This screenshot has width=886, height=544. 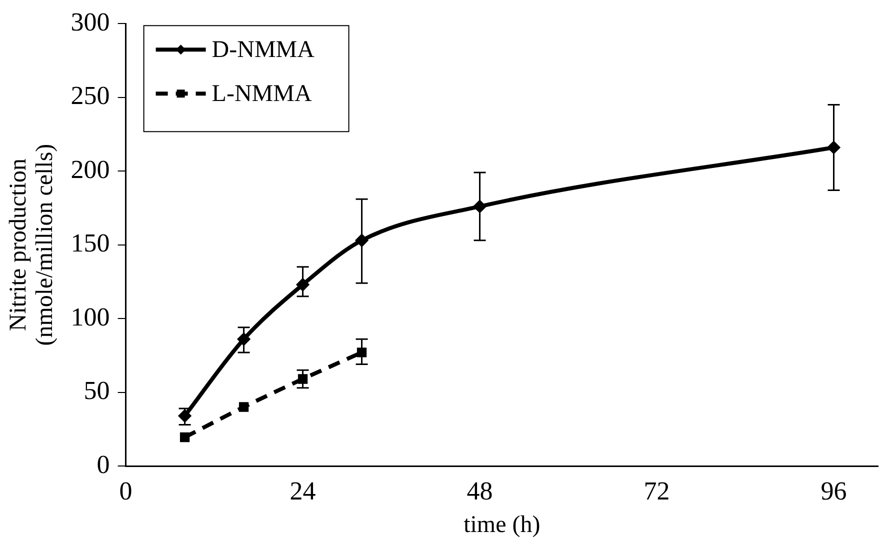 What do you see at coordinates (103, 464) in the screenshot?
I see `y-tick-label: 0` at bounding box center [103, 464].